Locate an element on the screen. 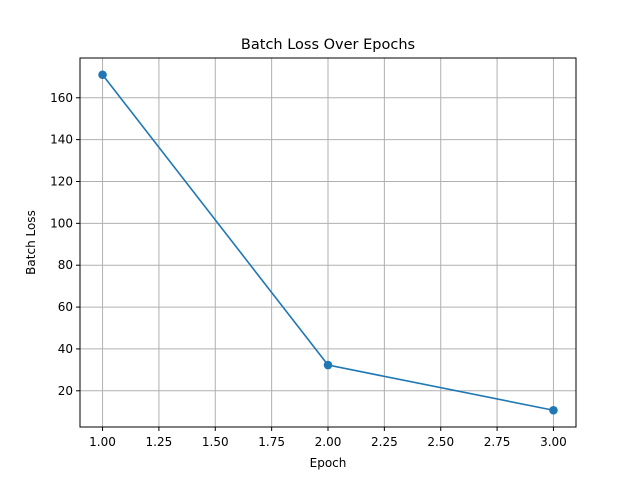 This screenshot has height=480, width=640. y-tick-label: 20 is located at coordinates (65, 391).